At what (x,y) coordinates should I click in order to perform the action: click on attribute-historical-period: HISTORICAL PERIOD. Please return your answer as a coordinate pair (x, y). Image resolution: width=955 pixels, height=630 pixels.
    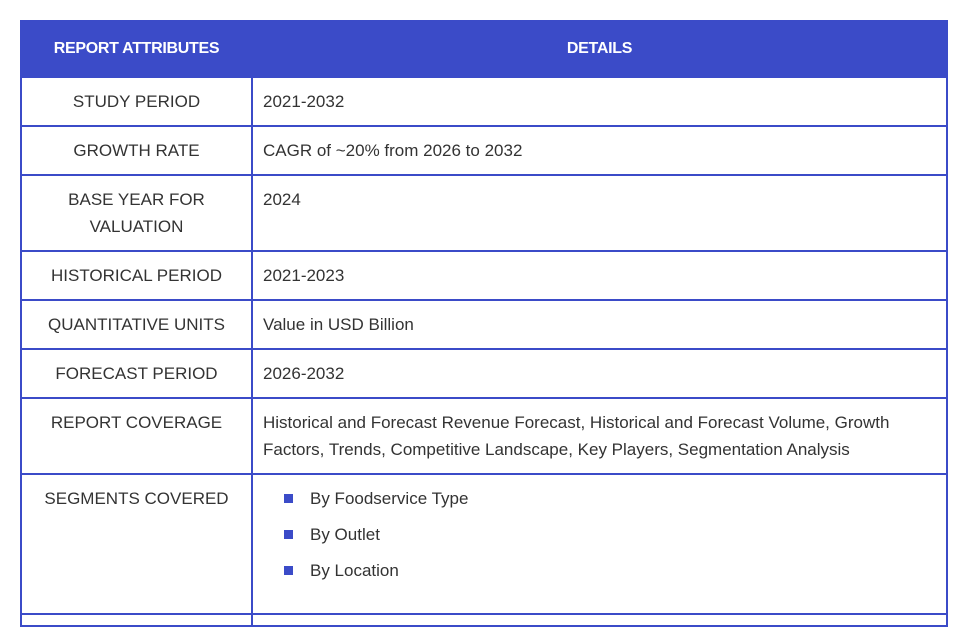
    Looking at the image, I should click on (136, 275).